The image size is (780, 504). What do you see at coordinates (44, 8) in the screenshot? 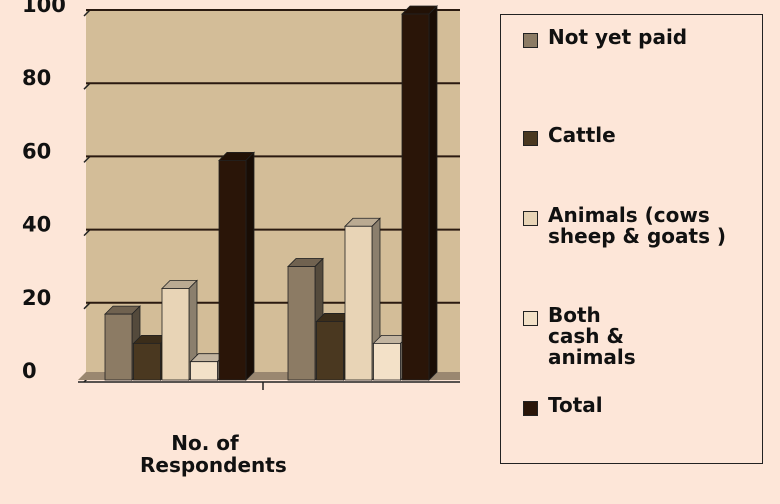
I see `y-tick-label: 100` at bounding box center [44, 8].